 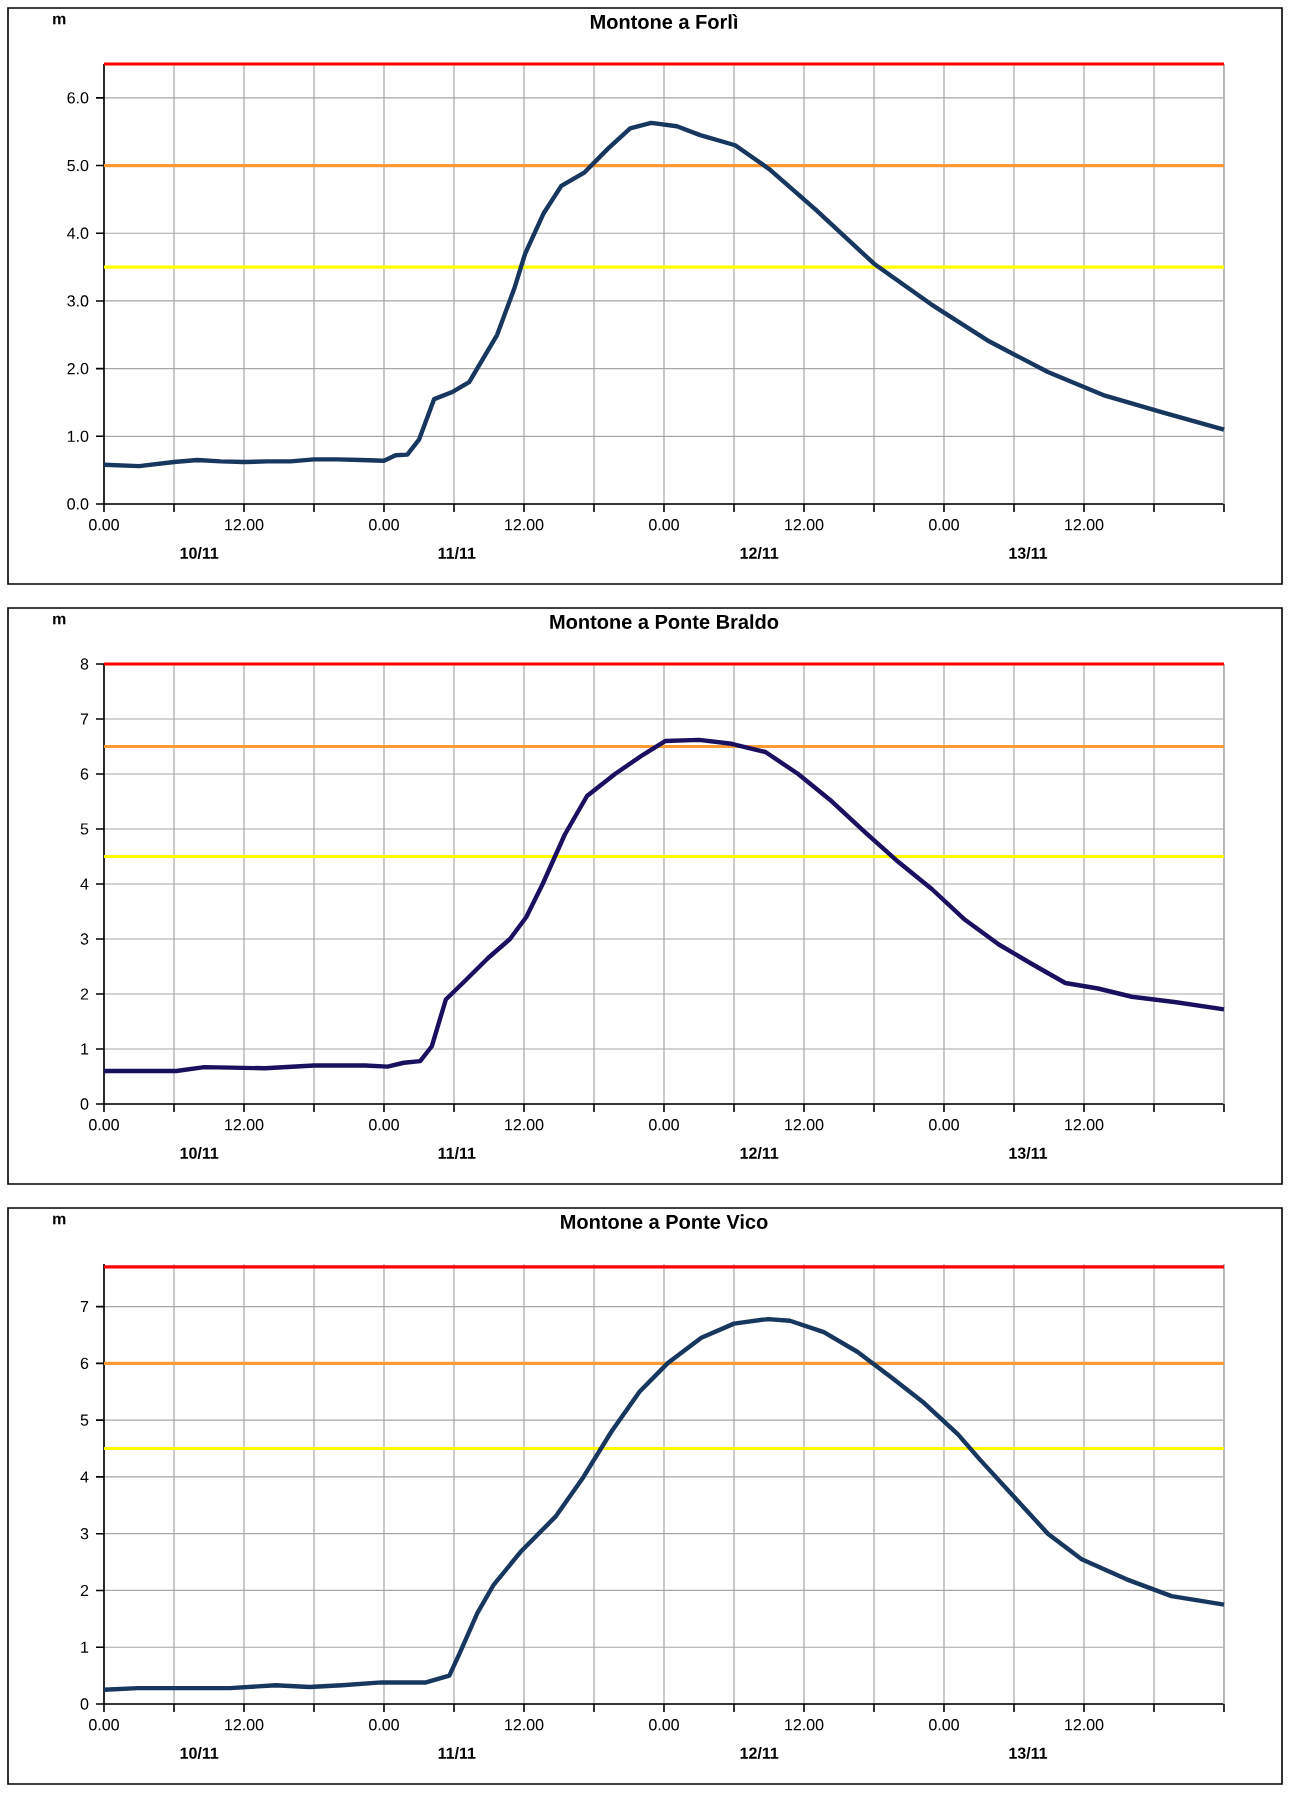 What do you see at coordinates (78, 165) in the screenshot?
I see `y-tick-label: 5.0` at bounding box center [78, 165].